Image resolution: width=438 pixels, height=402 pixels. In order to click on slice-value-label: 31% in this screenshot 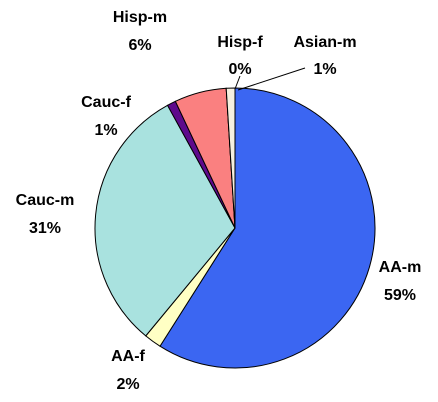, I will do `click(45, 228)`.